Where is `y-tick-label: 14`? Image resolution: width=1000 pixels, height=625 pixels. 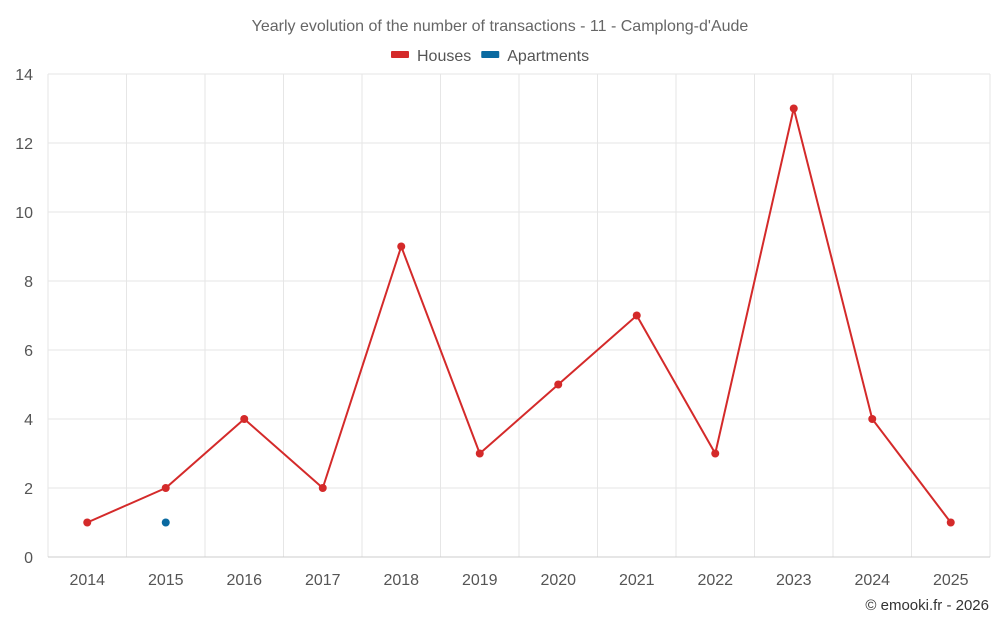
y-tick-label: 14 is located at coordinates (24, 75).